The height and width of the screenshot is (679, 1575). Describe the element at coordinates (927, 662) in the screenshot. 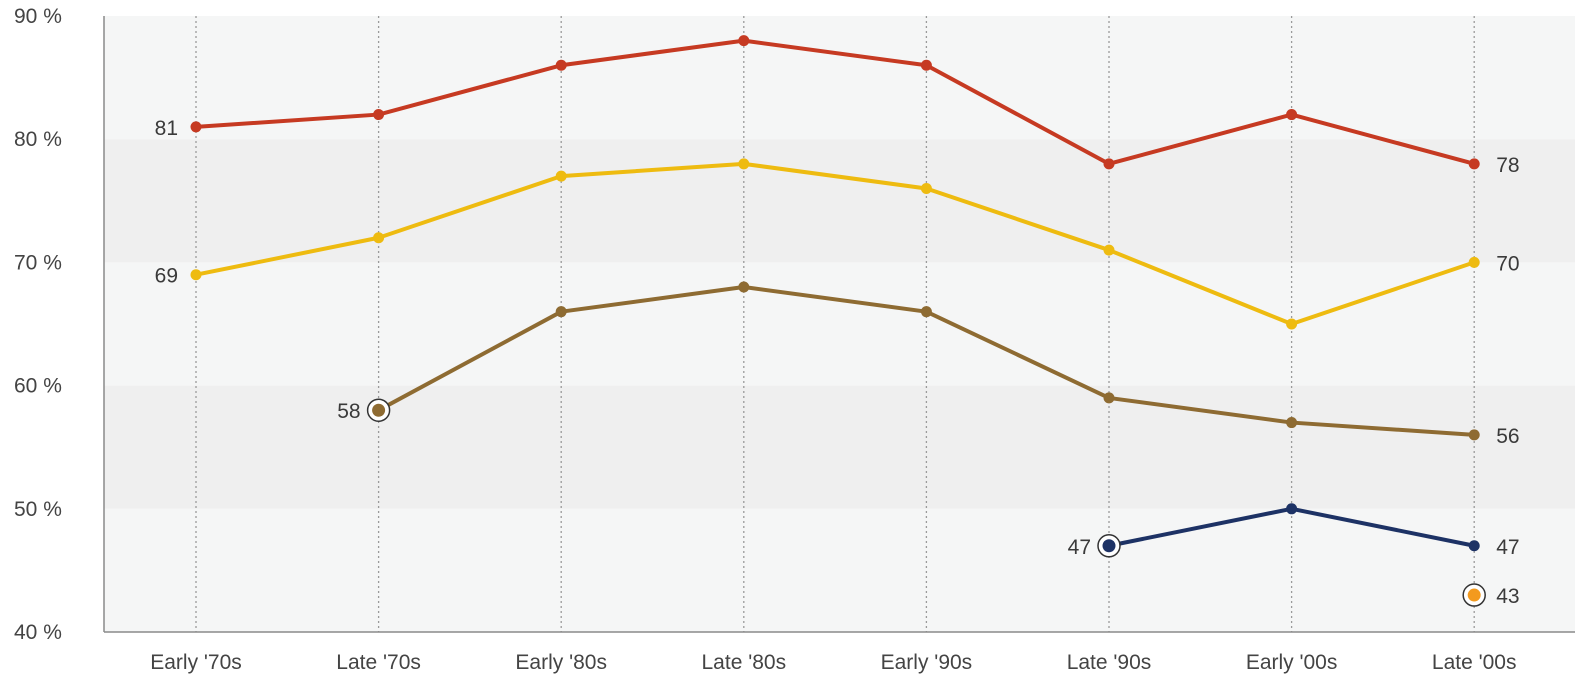

I see `x-tick-label: Early '90s` at that location.